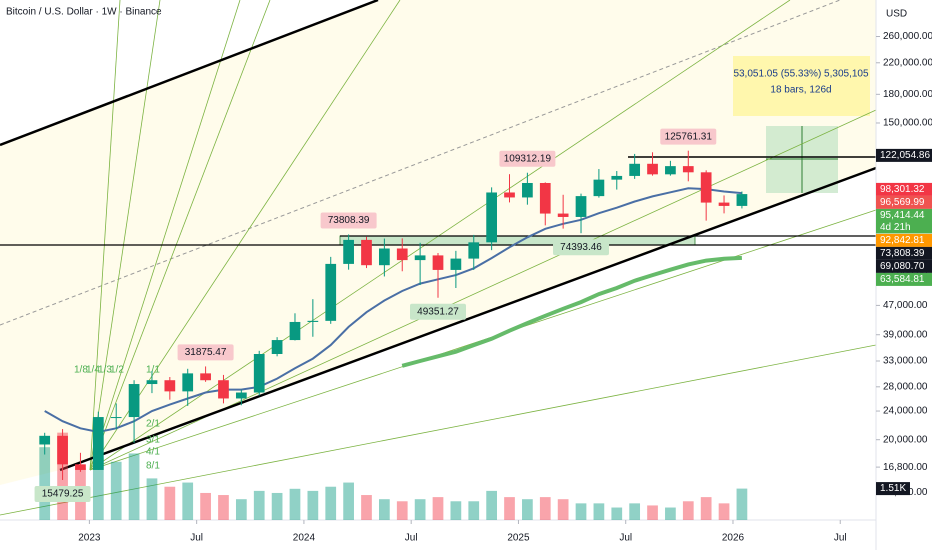  What do you see at coordinates (907, 36) in the screenshot?
I see `y-tick-label: 260,000.00` at bounding box center [907, 36].